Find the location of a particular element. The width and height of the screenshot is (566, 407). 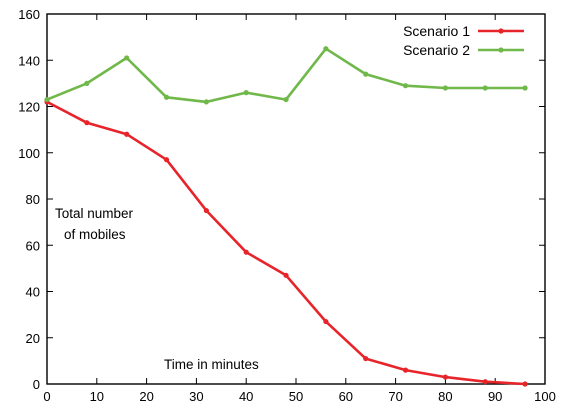

x-tick-label: 100 is located at coordinates (545, 396).